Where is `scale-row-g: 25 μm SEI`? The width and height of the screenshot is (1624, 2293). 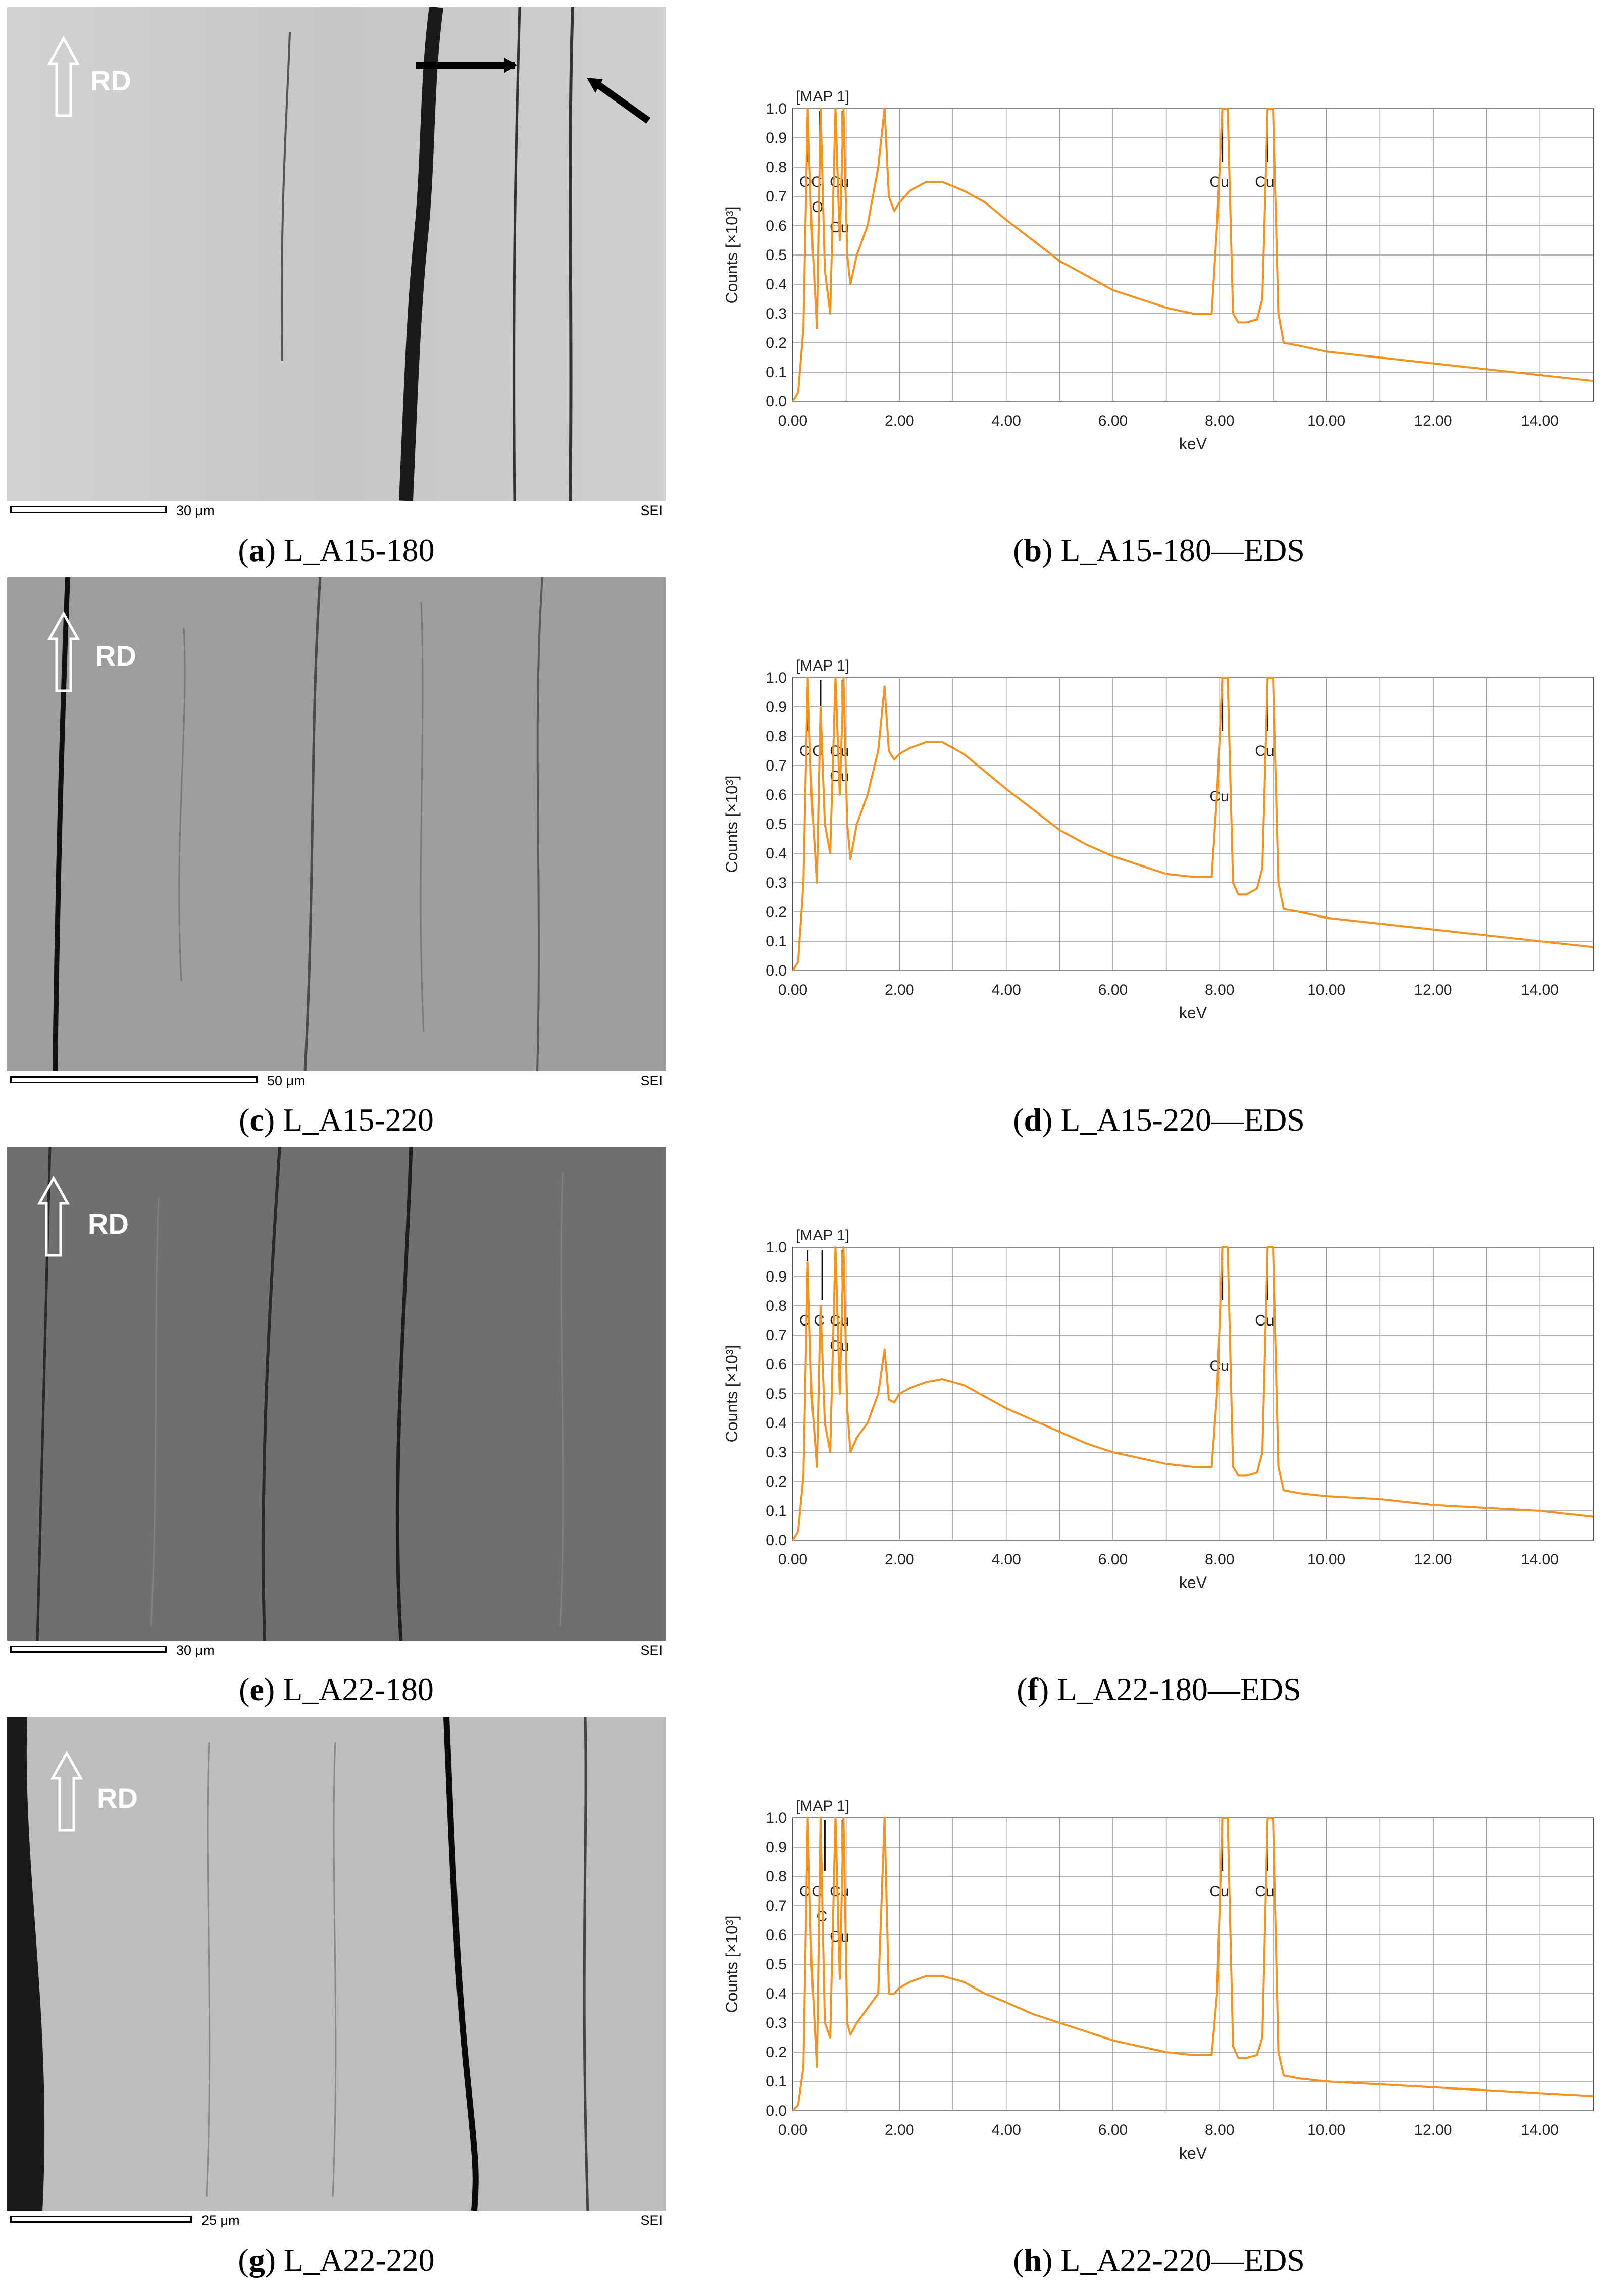 scale-row-g: 25 μm SEI is located at coordinates (336, 2222).